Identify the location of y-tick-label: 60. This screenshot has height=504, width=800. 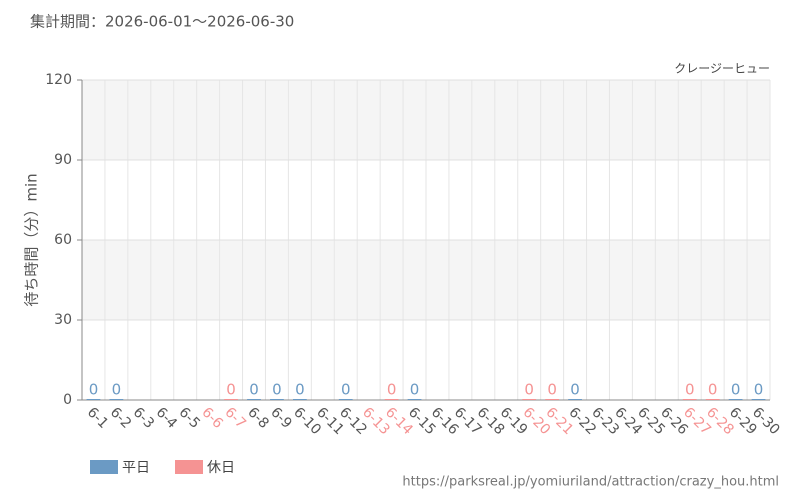
(63, 240).